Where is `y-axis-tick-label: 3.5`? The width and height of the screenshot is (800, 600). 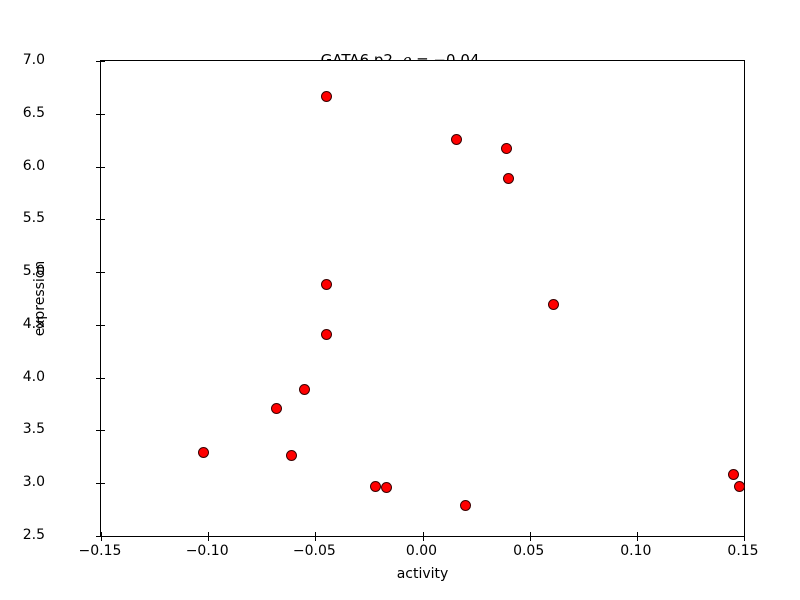 y-axis-tick-label: 3.5 is located at coordinates (33, 429).